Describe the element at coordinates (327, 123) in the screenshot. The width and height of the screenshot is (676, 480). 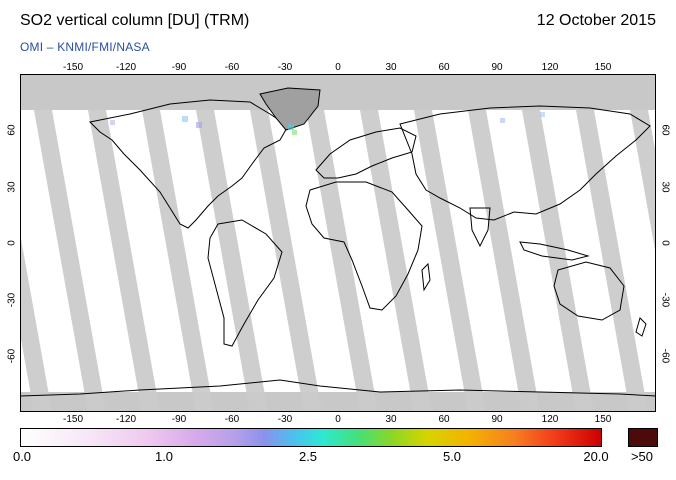
I see `so2-speckles` at that location.